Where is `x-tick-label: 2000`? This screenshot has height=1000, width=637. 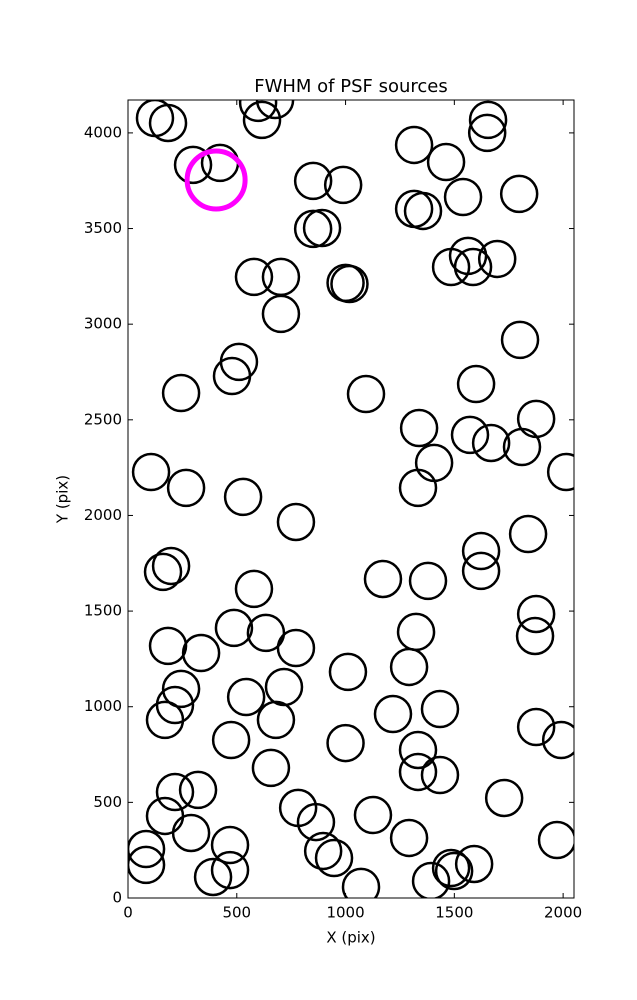 x-tick-label: 2000 is located at coordinates (563, 913).